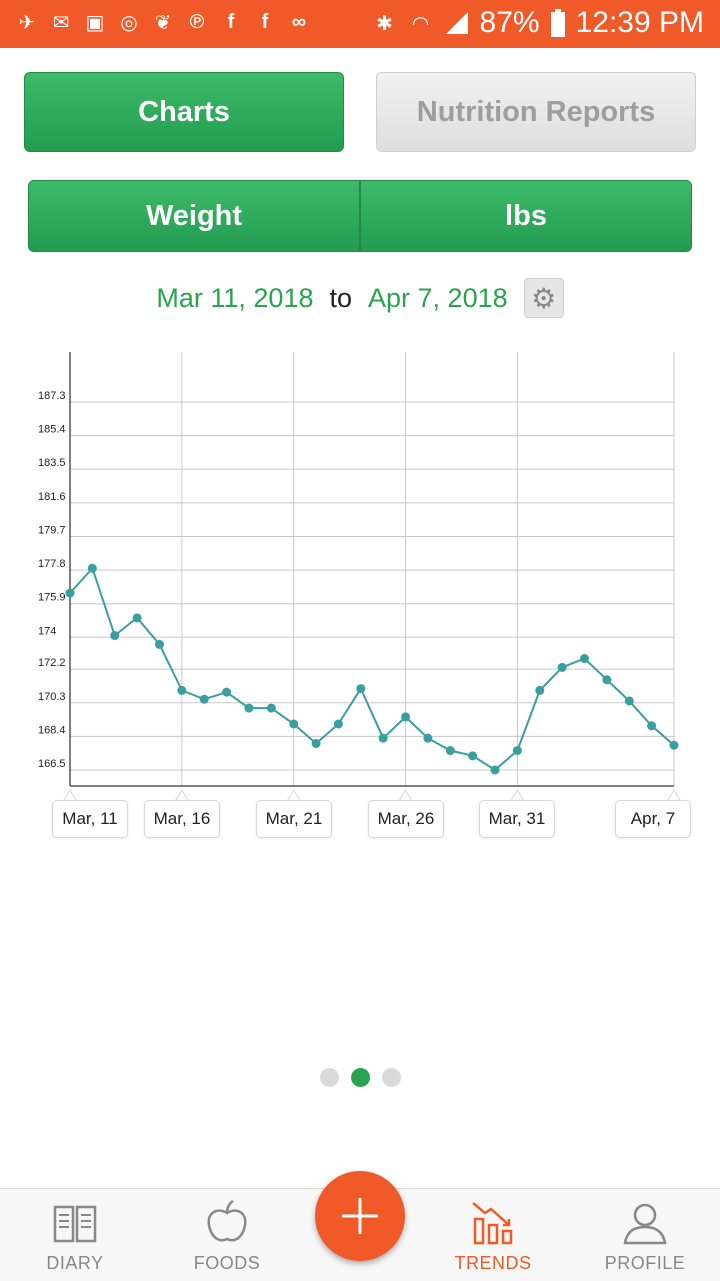 The width and height of the screenshot is (720, 1281). I want to click on y-tick-label: 177.8, so click(52, 564).